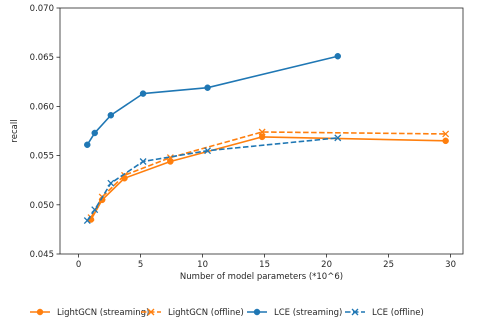 The image size is (493, 324). I want to click on y-tick-label: 0.050, so click(42, 206).